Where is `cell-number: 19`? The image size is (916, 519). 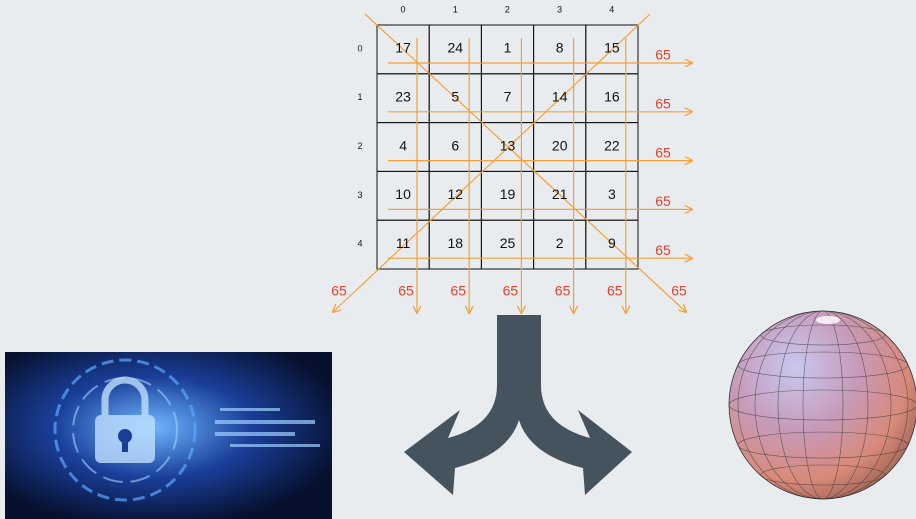 cell-number: 19 is located at coordinates (508, 194).